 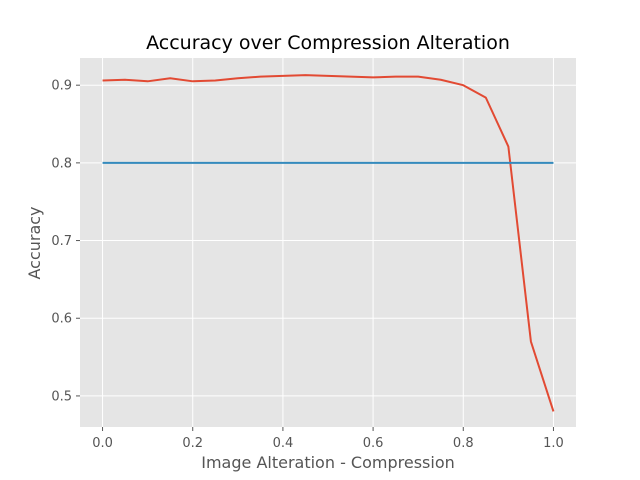 I want to click on y-axis-ticks: 0.5 0.6 0.7 0.8 0.9, so click(x=65, y=241).